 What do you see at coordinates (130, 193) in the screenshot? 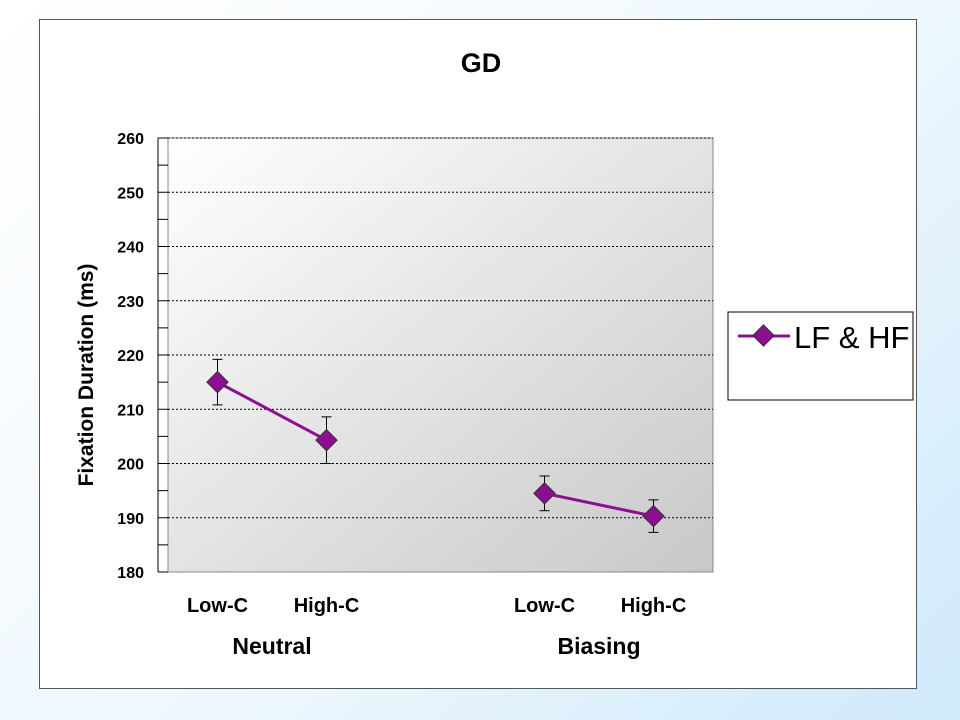
I see `y-tick-label: 250` at bounding box center [130, 193].